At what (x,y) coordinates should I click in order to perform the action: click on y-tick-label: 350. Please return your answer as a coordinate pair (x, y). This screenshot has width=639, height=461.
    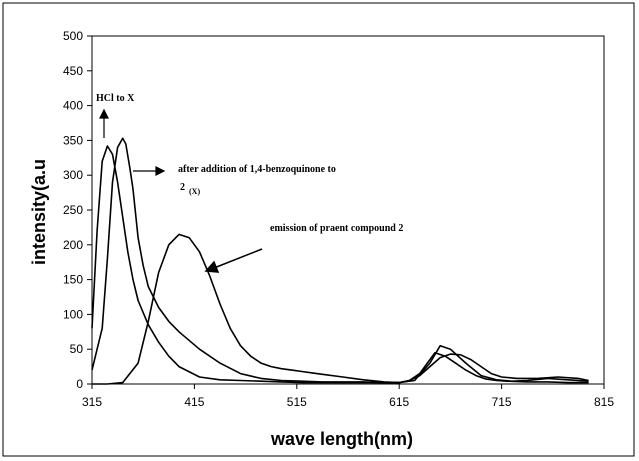
    Looking at the image, I should click on (73, 140).